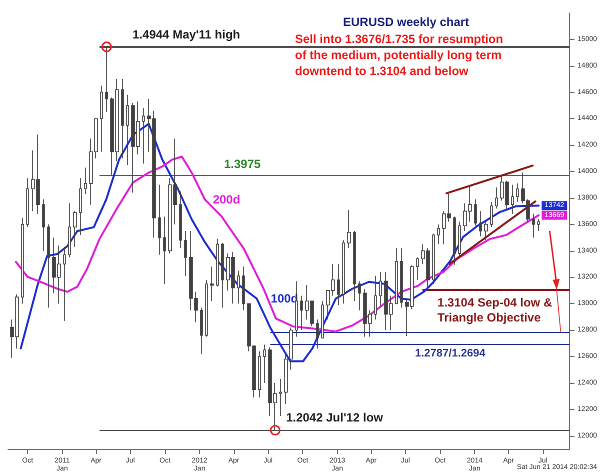 This screenshot has width=600, height=473. Describe the element at coordinates (496, 309) in the screenshot. I see `ref-line-label: 1.3104 Sep-04 low & Triangle Objective` at that location.